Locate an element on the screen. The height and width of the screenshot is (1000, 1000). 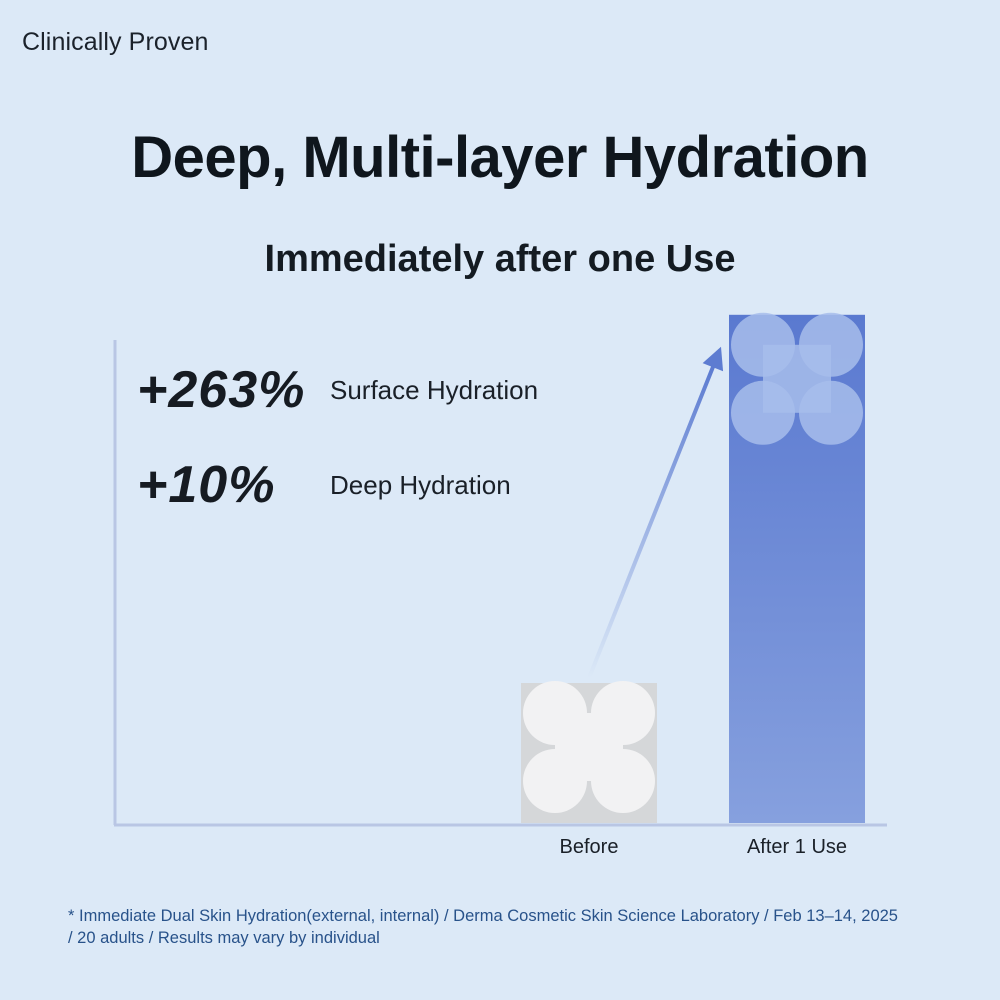
trend-arrow-line is located at coordinates (651, 522).